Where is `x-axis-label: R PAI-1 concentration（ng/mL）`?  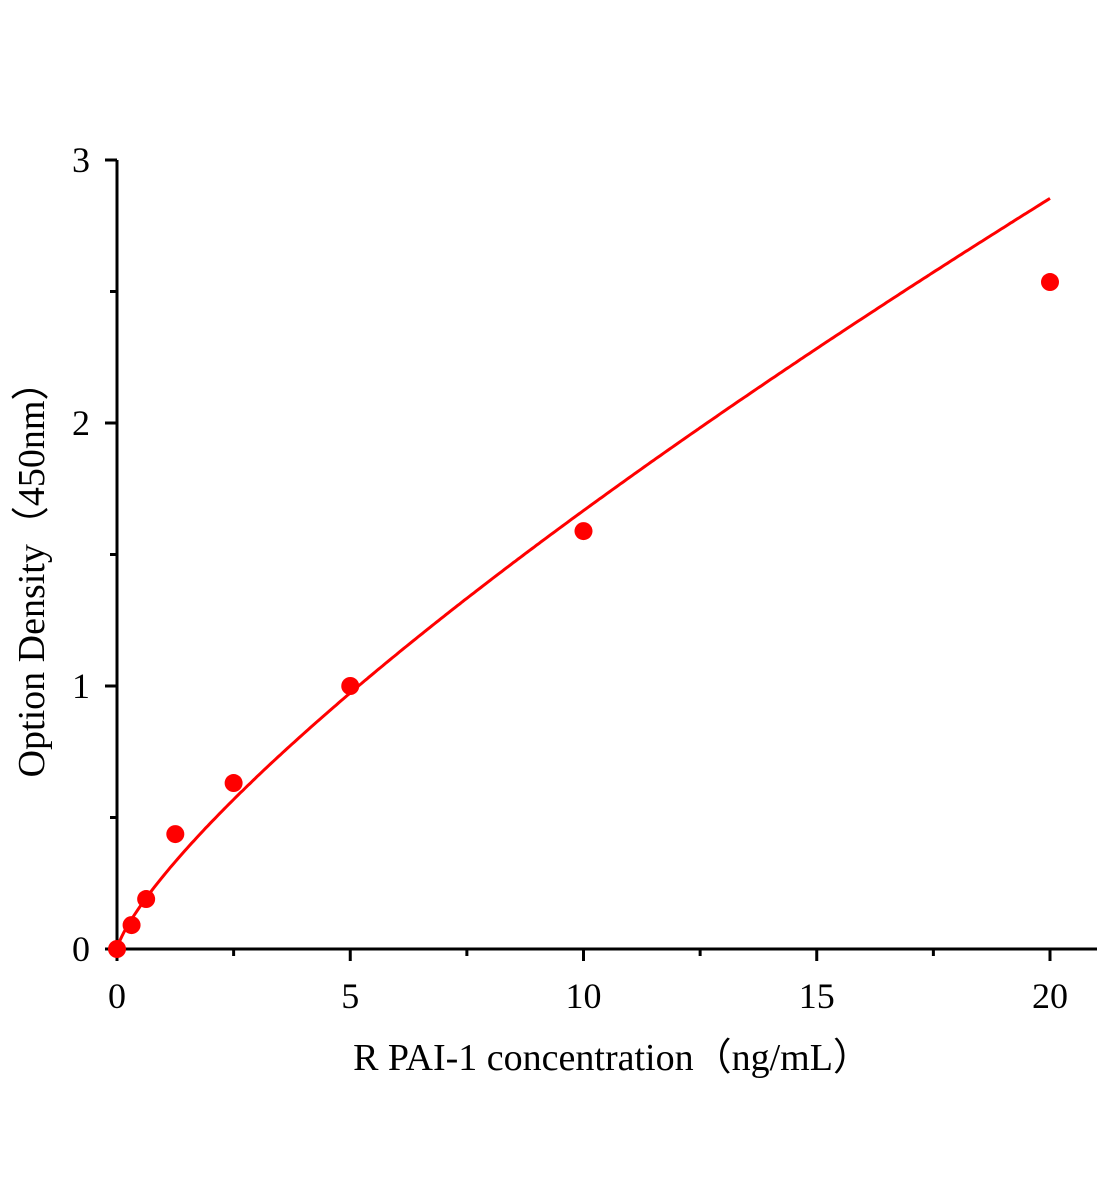 x-axis-label: R PAI-1 concentration（ng/mL） is located at coordinates (612, 1058).